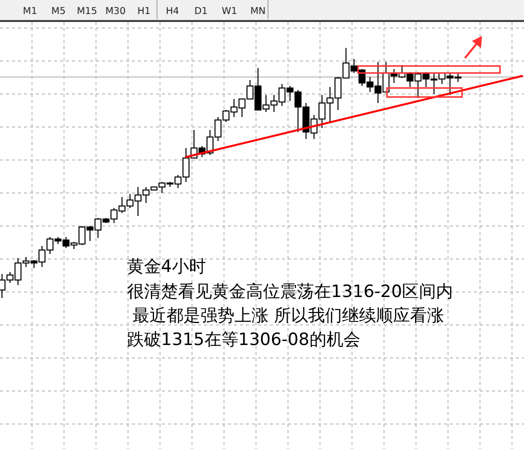 The image size is (524, 449). I want to click on text: M5, so click(58, 11).